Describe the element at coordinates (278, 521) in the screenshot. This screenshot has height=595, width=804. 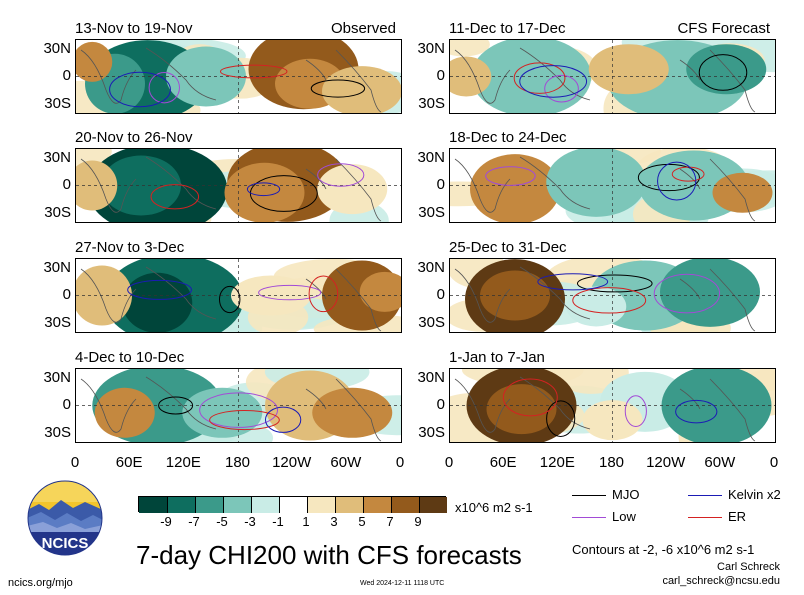
I see `colorbar-tick-label: -1` at that location.